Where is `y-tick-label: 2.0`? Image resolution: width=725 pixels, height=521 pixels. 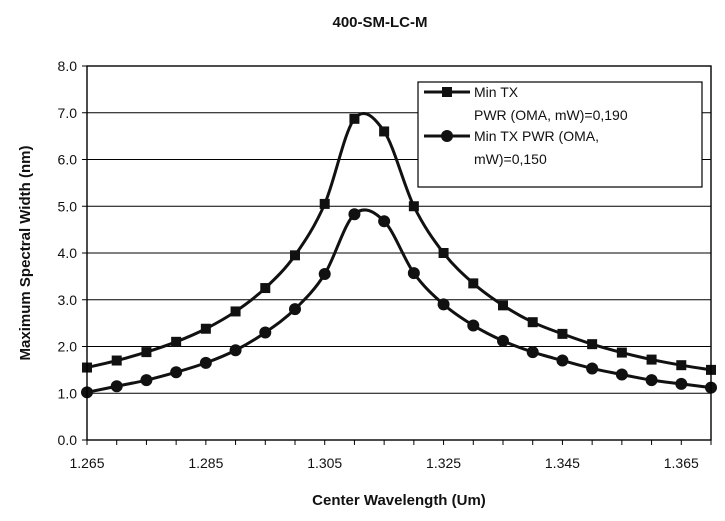 y-tick-label: 2.0 is located at coordinates (68, 347).